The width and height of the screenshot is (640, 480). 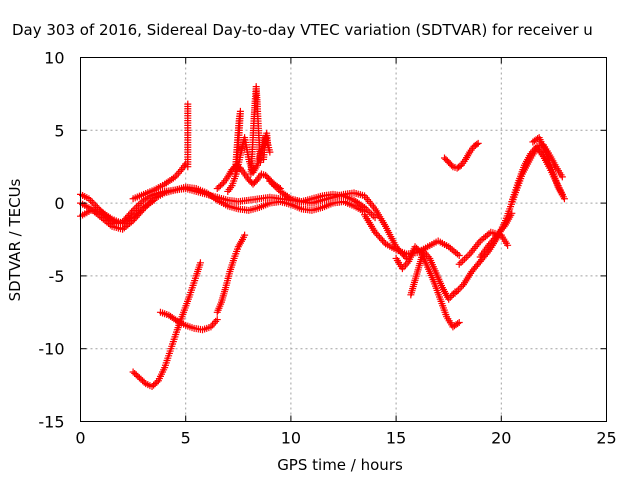 I want to click on y-tick-label: -5, so click(x=57, y=276).